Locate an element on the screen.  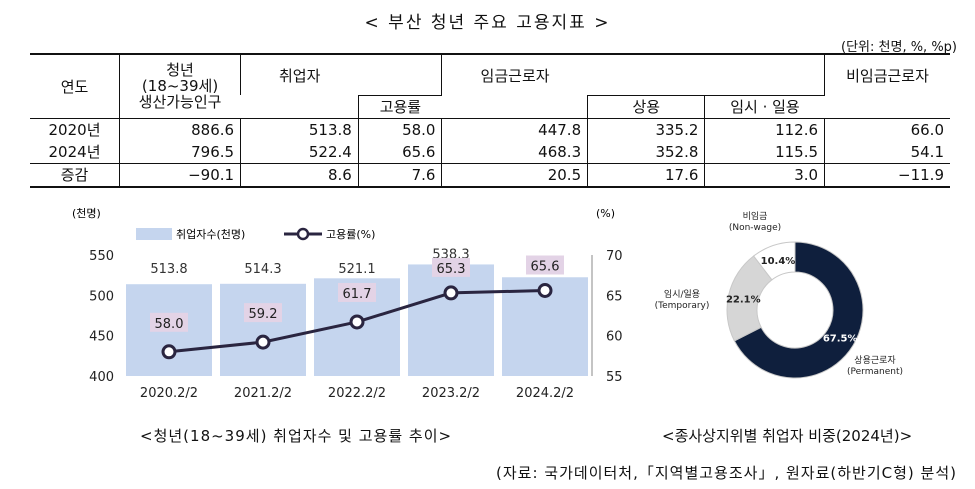
header-wage-workers: 임금근로자 is located at coordinates (514, 74).